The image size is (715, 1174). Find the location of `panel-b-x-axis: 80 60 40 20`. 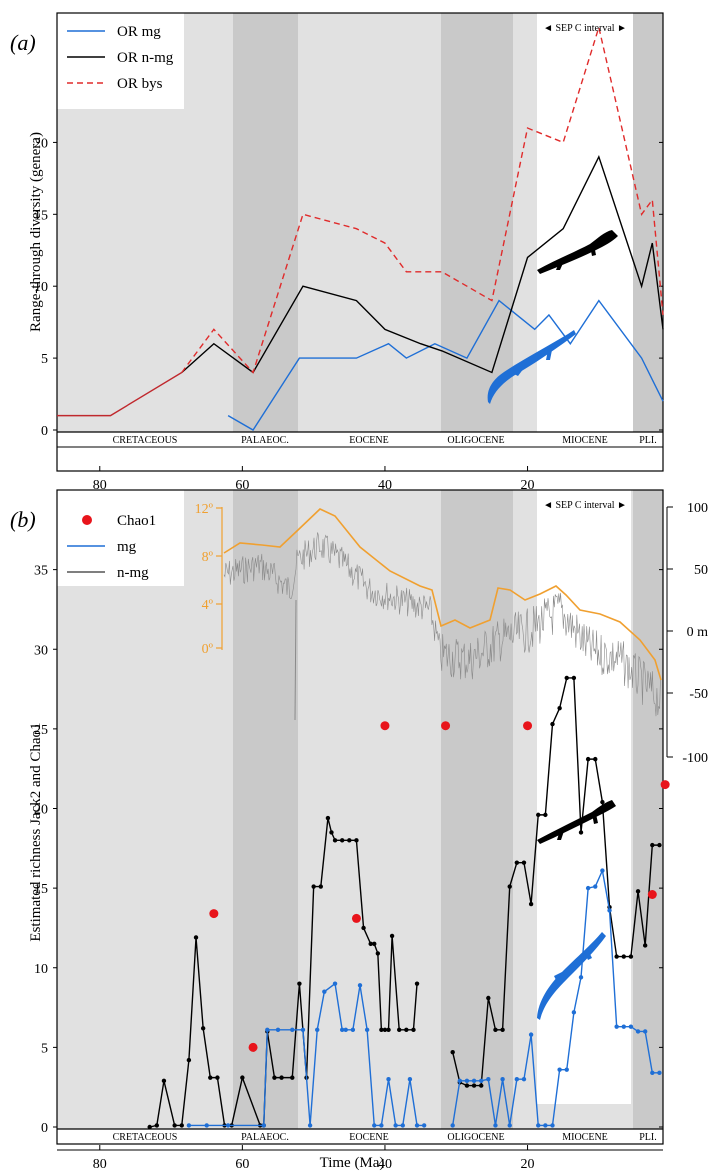

panel-b-x-axis: 80 60 40 20 is located at coordinates (314, 1158).